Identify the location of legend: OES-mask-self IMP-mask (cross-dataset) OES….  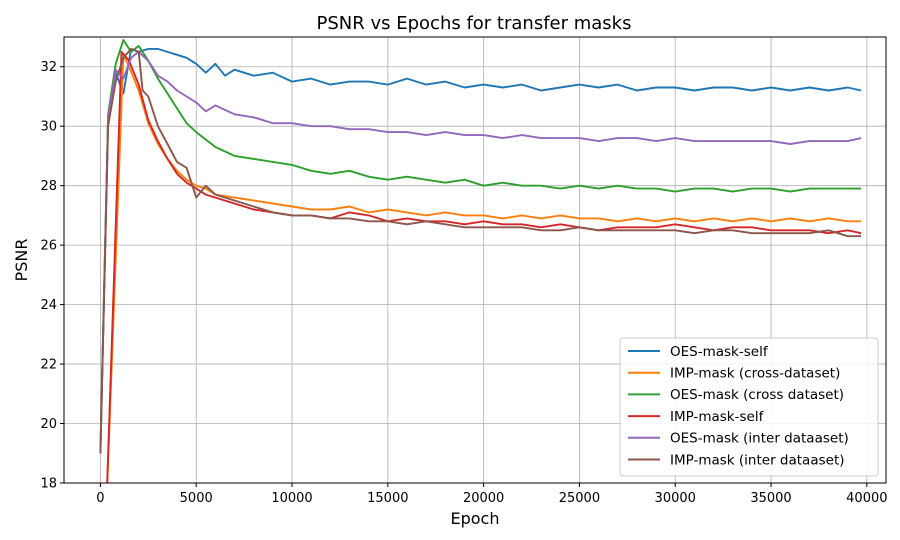
(749, 407).